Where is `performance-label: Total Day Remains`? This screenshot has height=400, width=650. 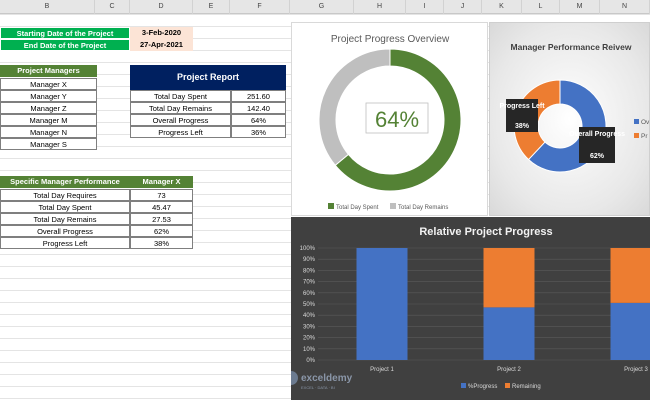 performance-label: Total Day Remains is located at coordinates (65, 219).